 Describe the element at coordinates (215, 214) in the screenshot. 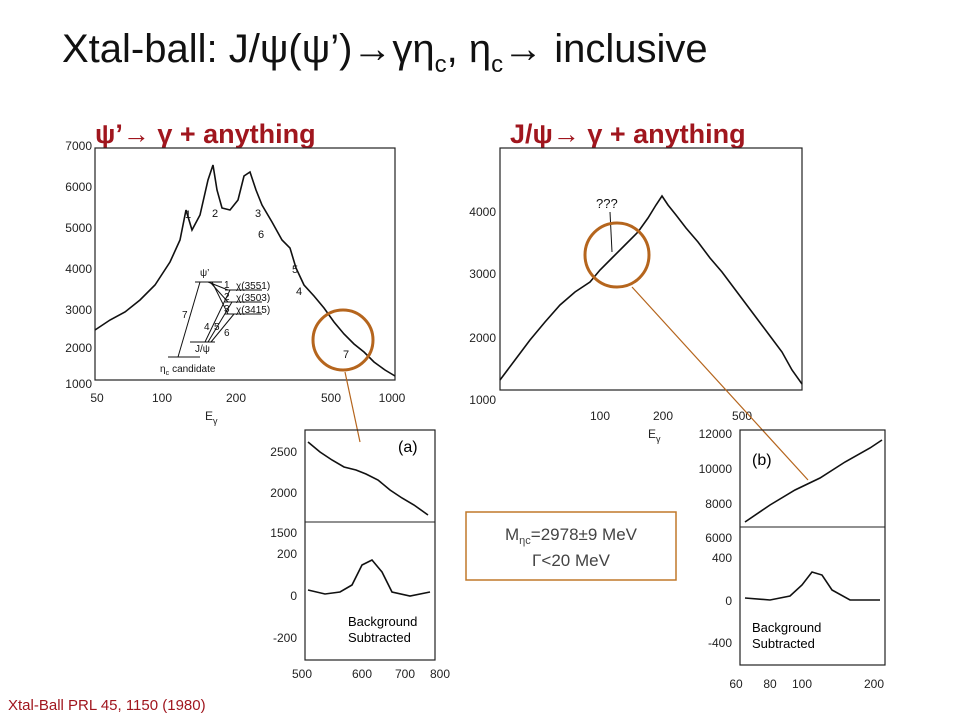

I see `peak: 2` at that location.